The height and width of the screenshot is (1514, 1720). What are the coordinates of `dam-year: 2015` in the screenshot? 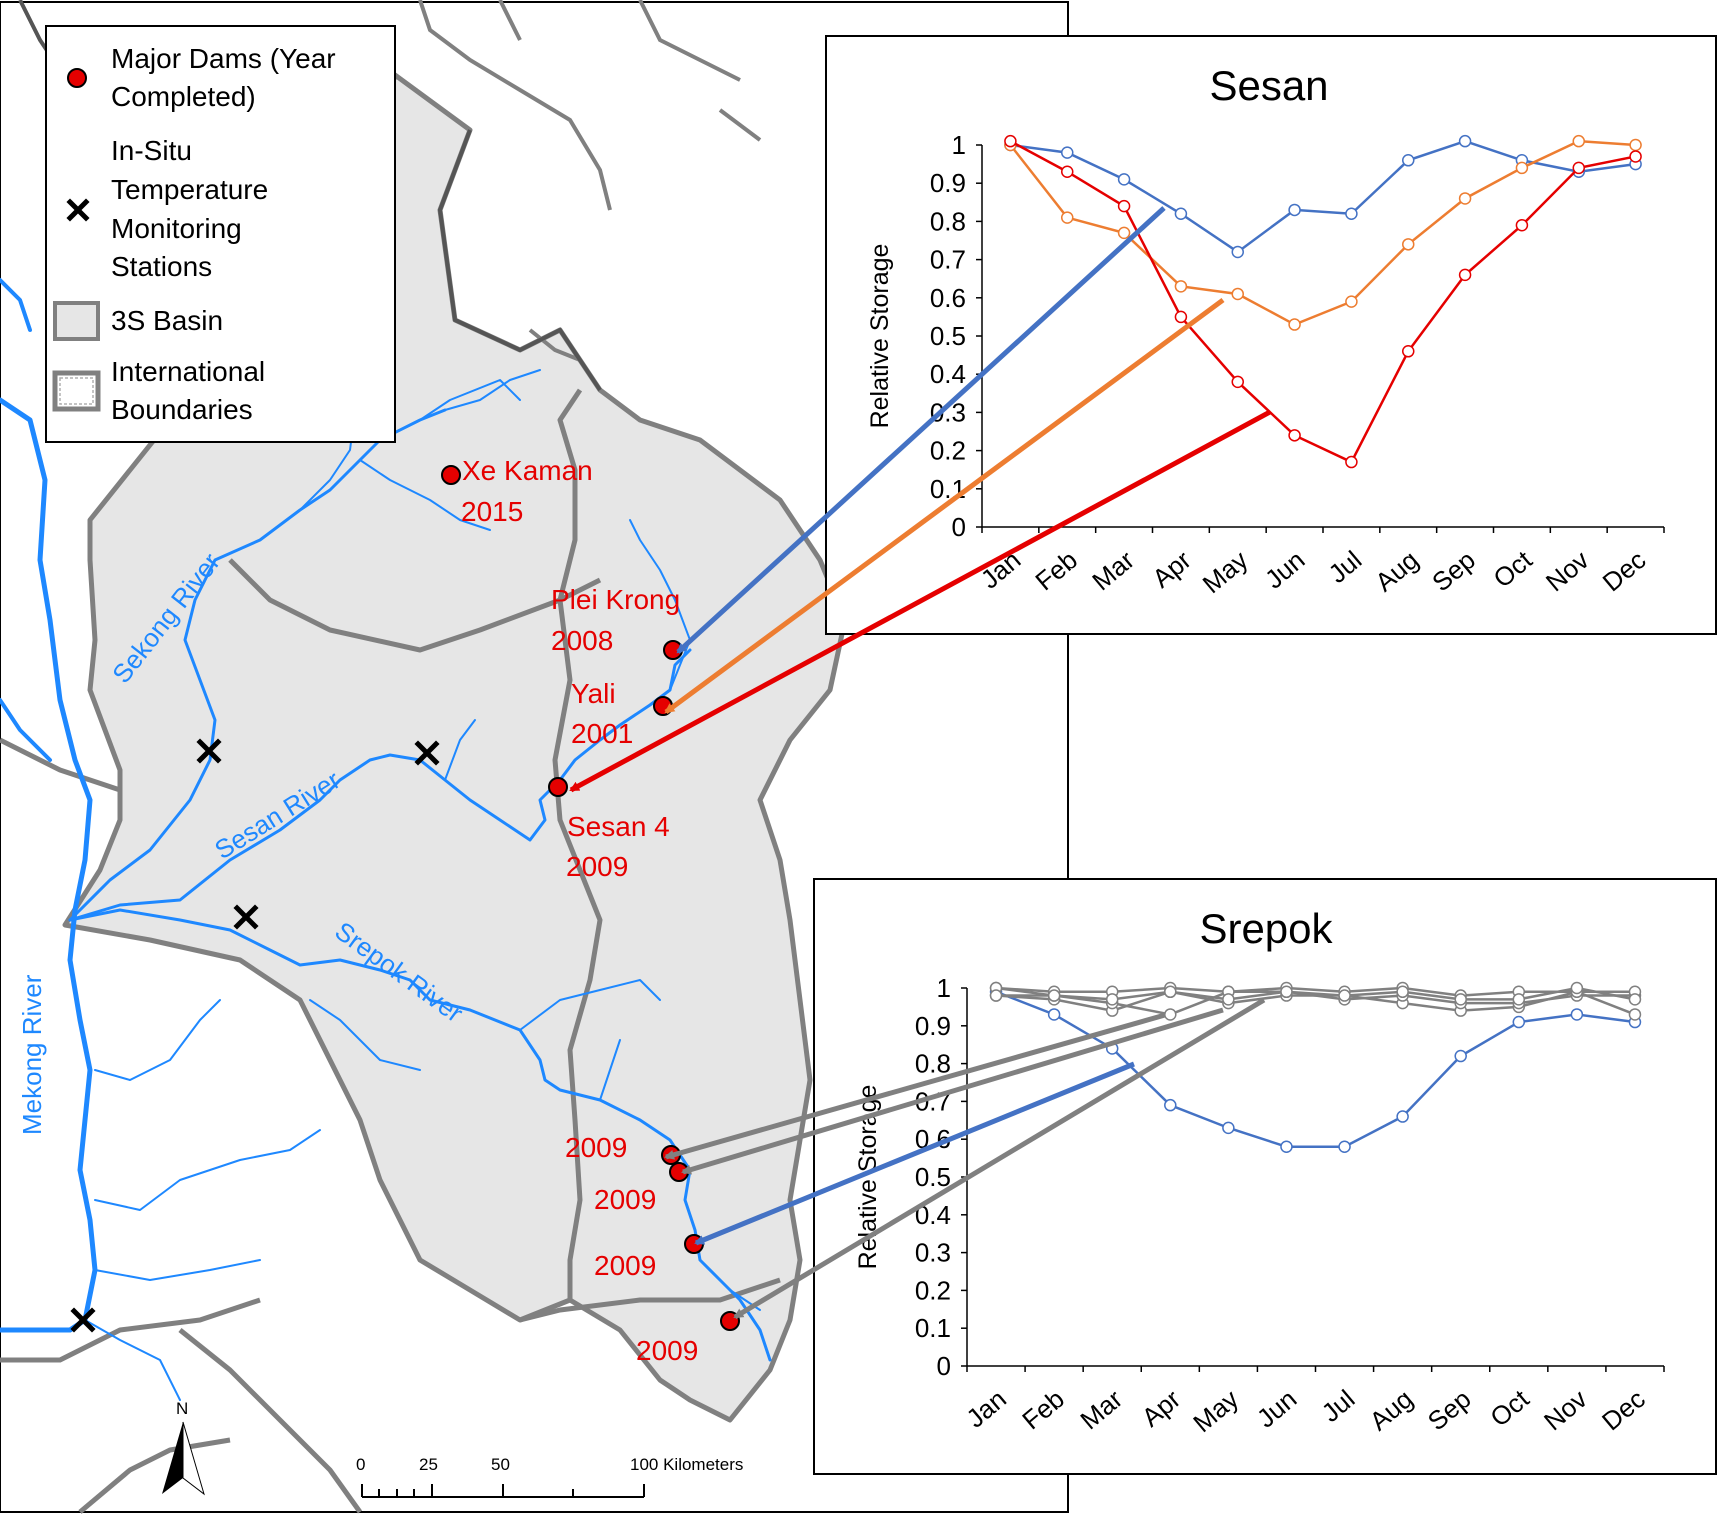 It's located at (492, 511).